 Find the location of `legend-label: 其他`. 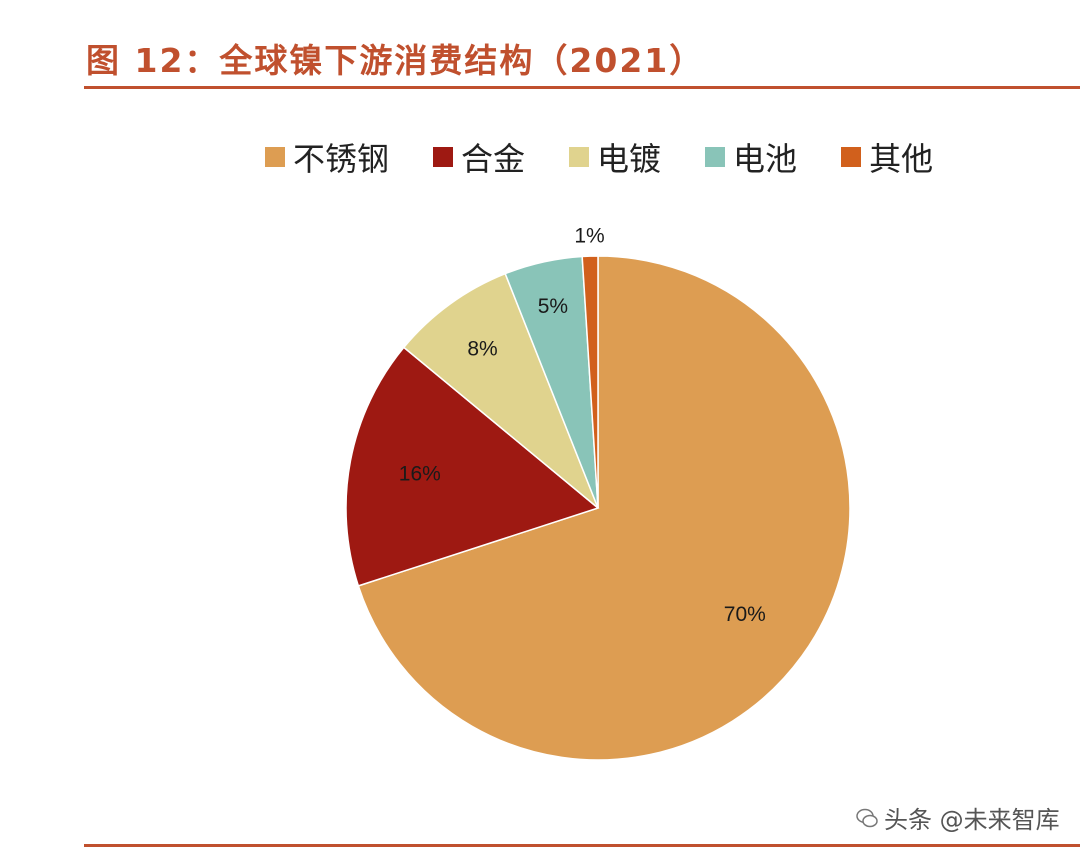

legend-label: 其他 is located at coordinates (901, 159).